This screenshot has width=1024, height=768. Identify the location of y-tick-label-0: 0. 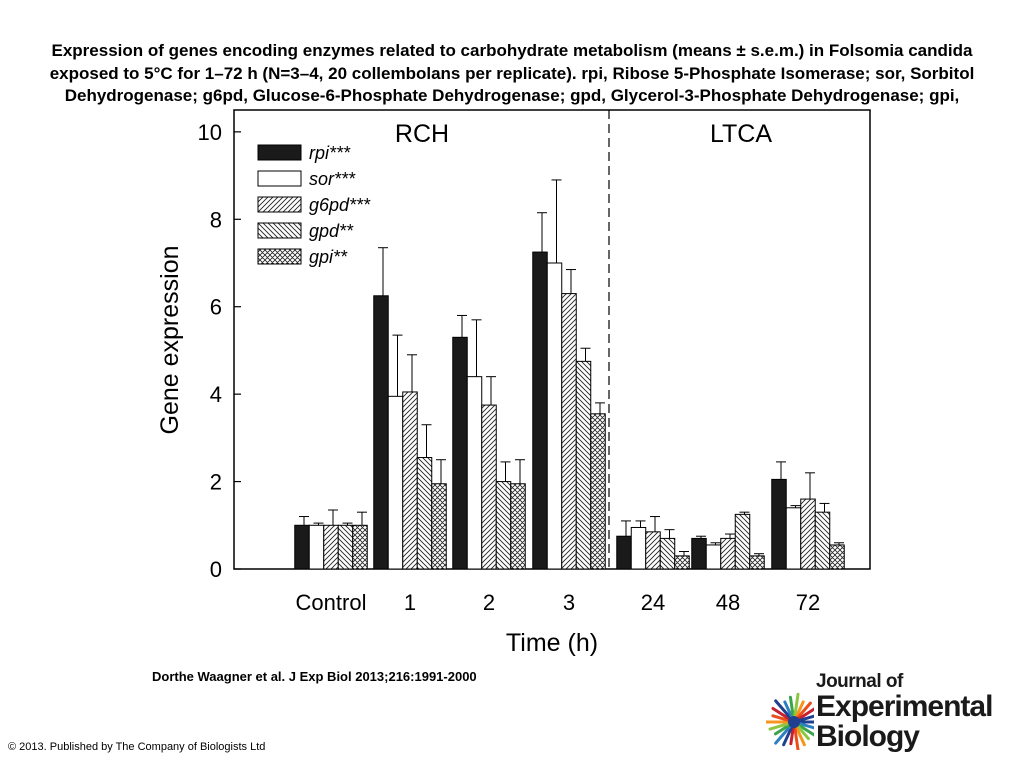
(216, 569).